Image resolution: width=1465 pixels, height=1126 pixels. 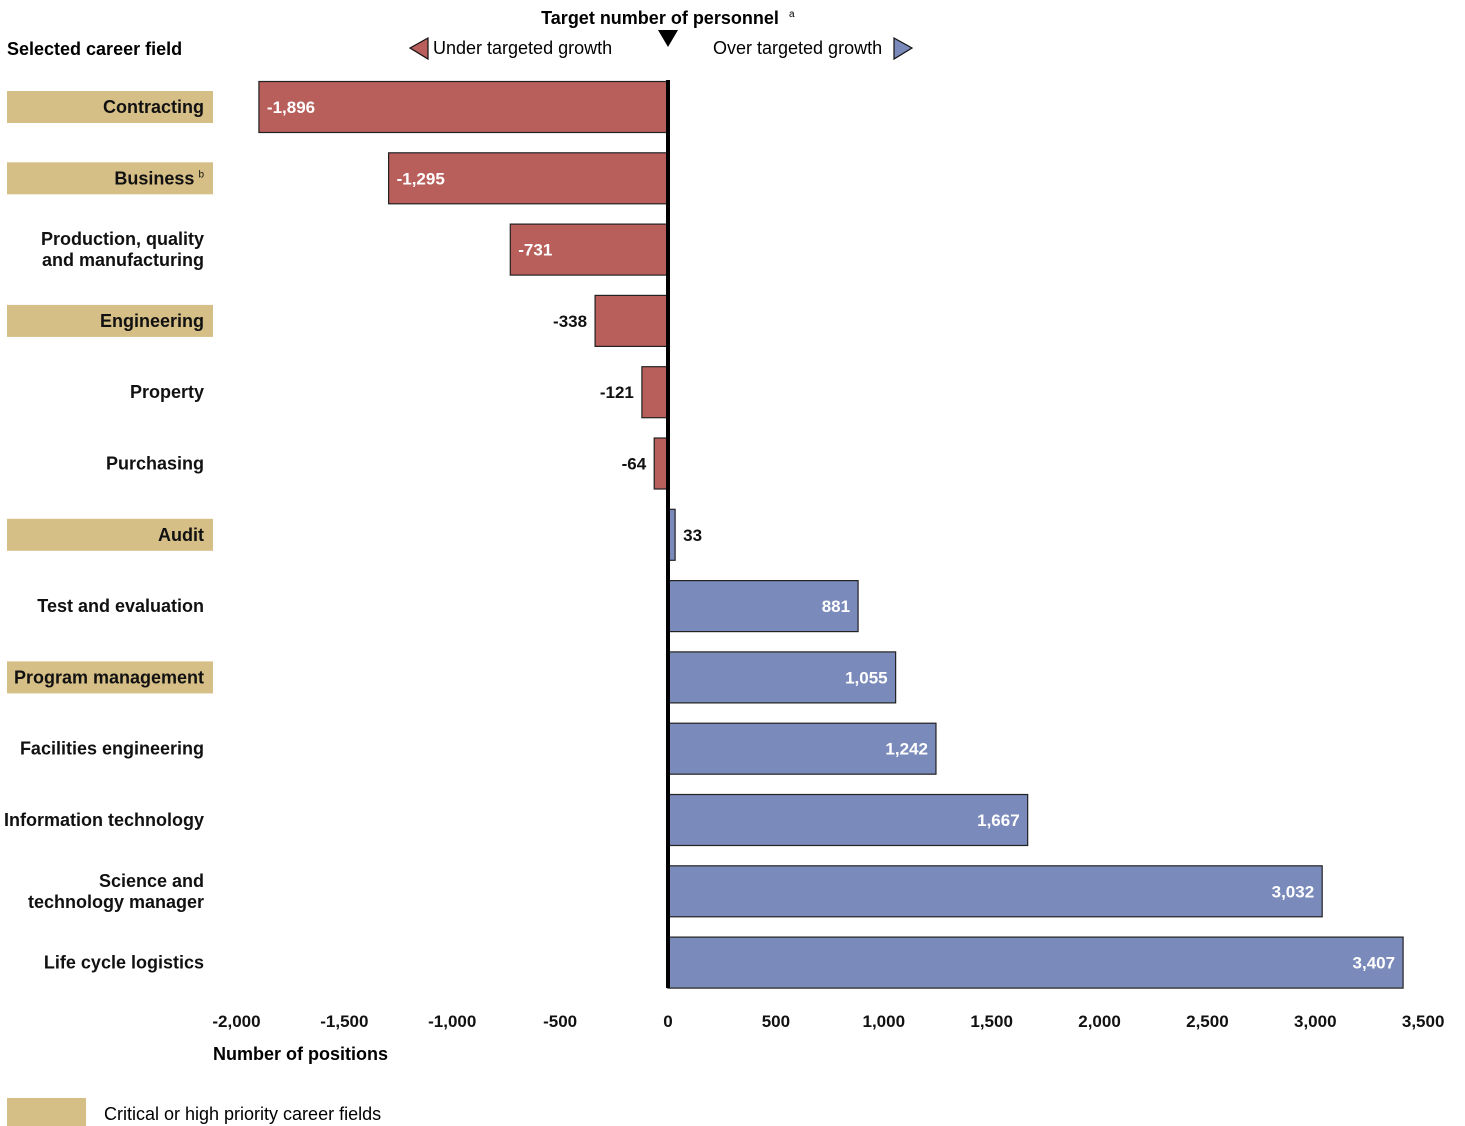 What do you see at coordinates (522, 48) in the screenshot?
I see `under-growth-label: Under targeted growth` at bounding box center [522, 48].